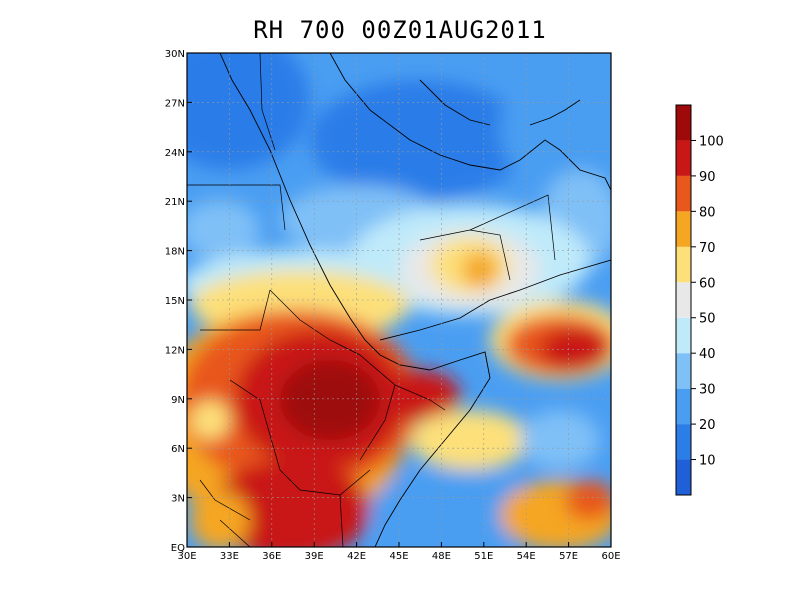 The width and height of the screenshot is (800, 600). I want to click on colorbar-label: 90, so click(707, 177).